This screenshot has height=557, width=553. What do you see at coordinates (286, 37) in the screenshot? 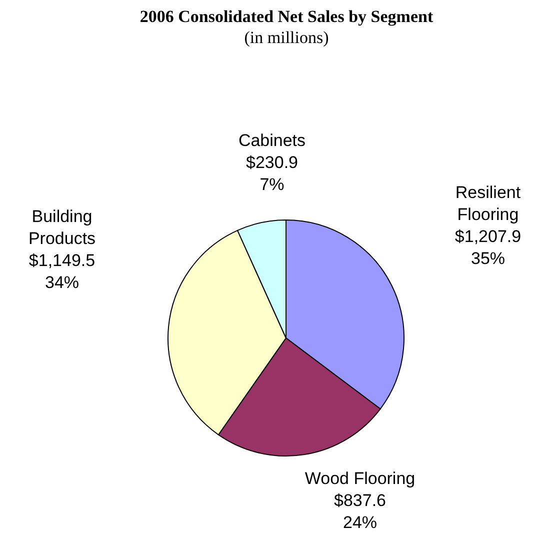
I see `chart-subtitle: (in millions)` at bounding box center [286, 37].